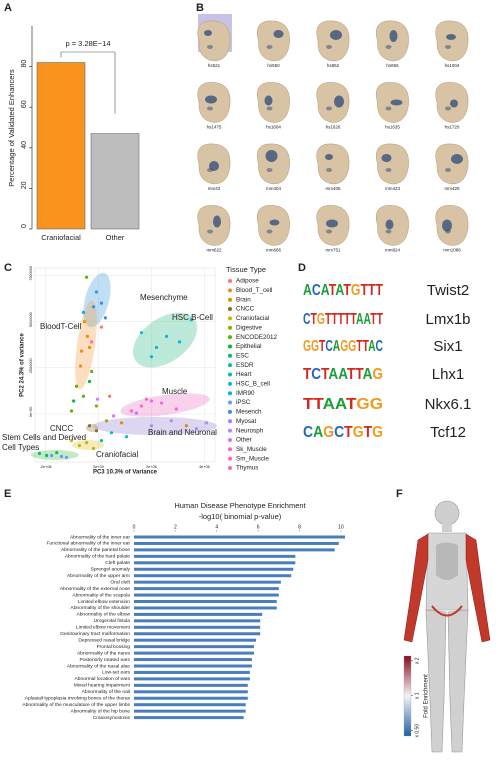 This screenshot has width=503, height=762. What do you see at coordinates (31, 273) in the screenshot?
I see `y-tick-label: 7500000` at bounding box center [31, 273].